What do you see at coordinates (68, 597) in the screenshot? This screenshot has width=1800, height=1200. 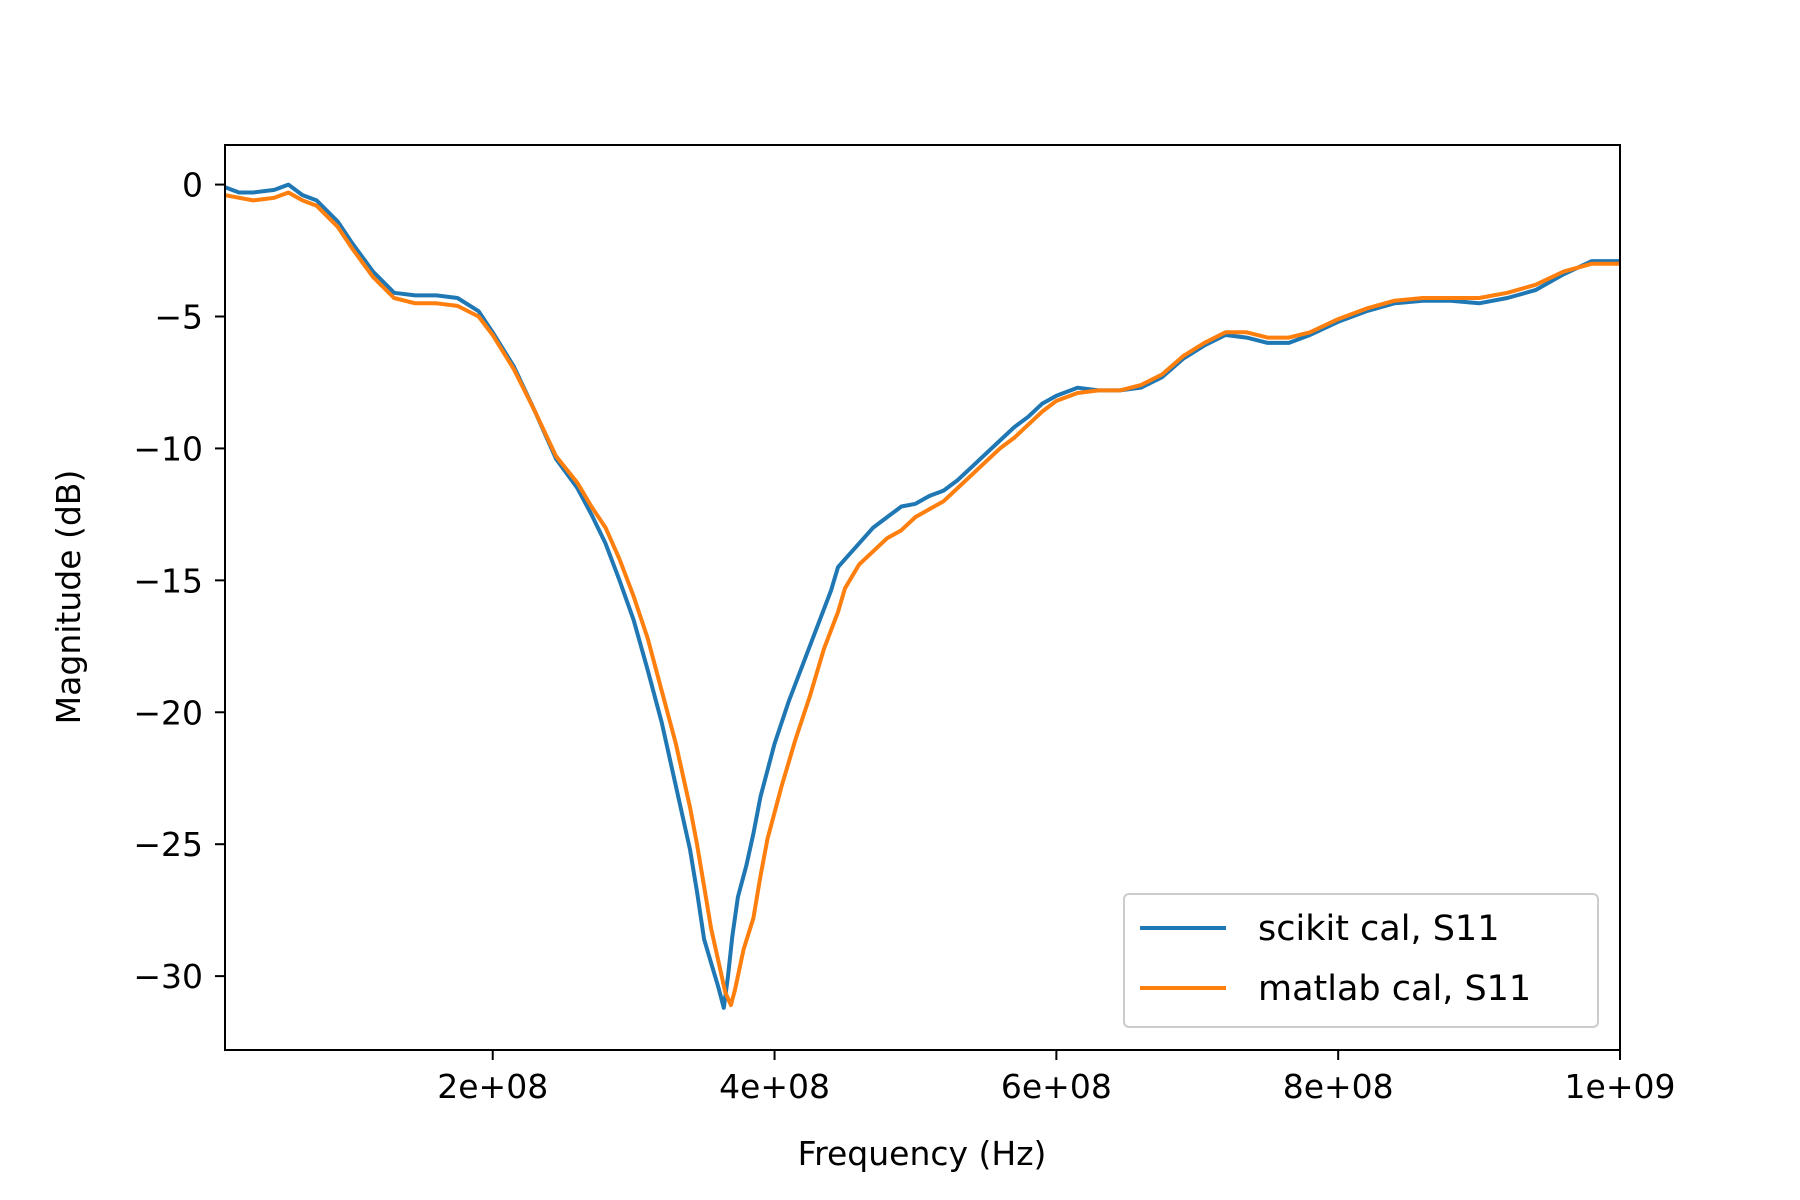 I see `y-axis-title: Magnitude (dB)` at bounding box center [68, 597].